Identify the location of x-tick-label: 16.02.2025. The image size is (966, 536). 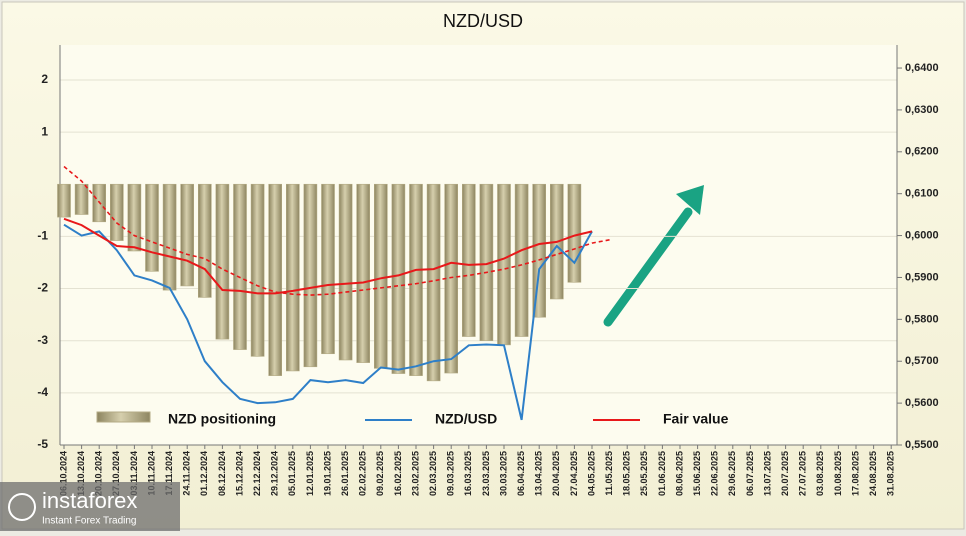
(398, 473).